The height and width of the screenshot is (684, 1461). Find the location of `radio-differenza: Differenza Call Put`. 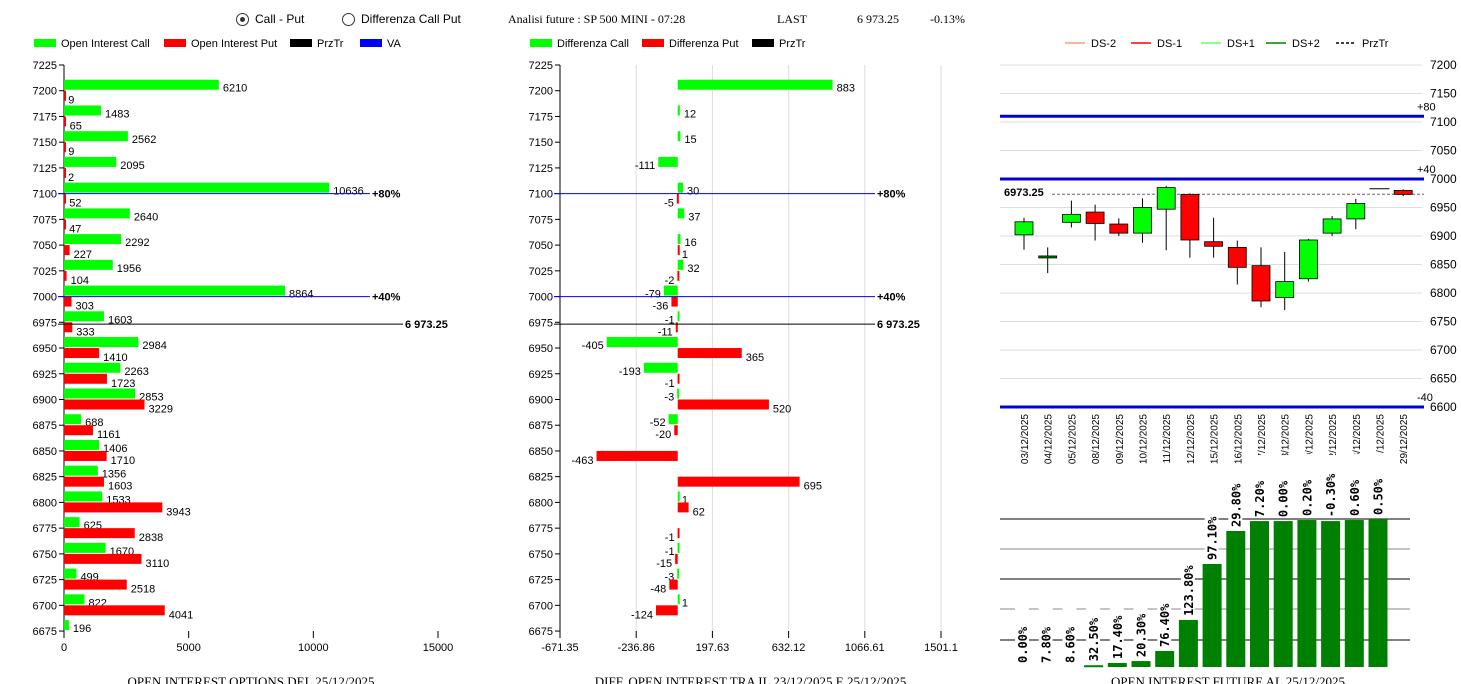

radio-differenza: Differenza Call Put is located at coordinates (401, 19).